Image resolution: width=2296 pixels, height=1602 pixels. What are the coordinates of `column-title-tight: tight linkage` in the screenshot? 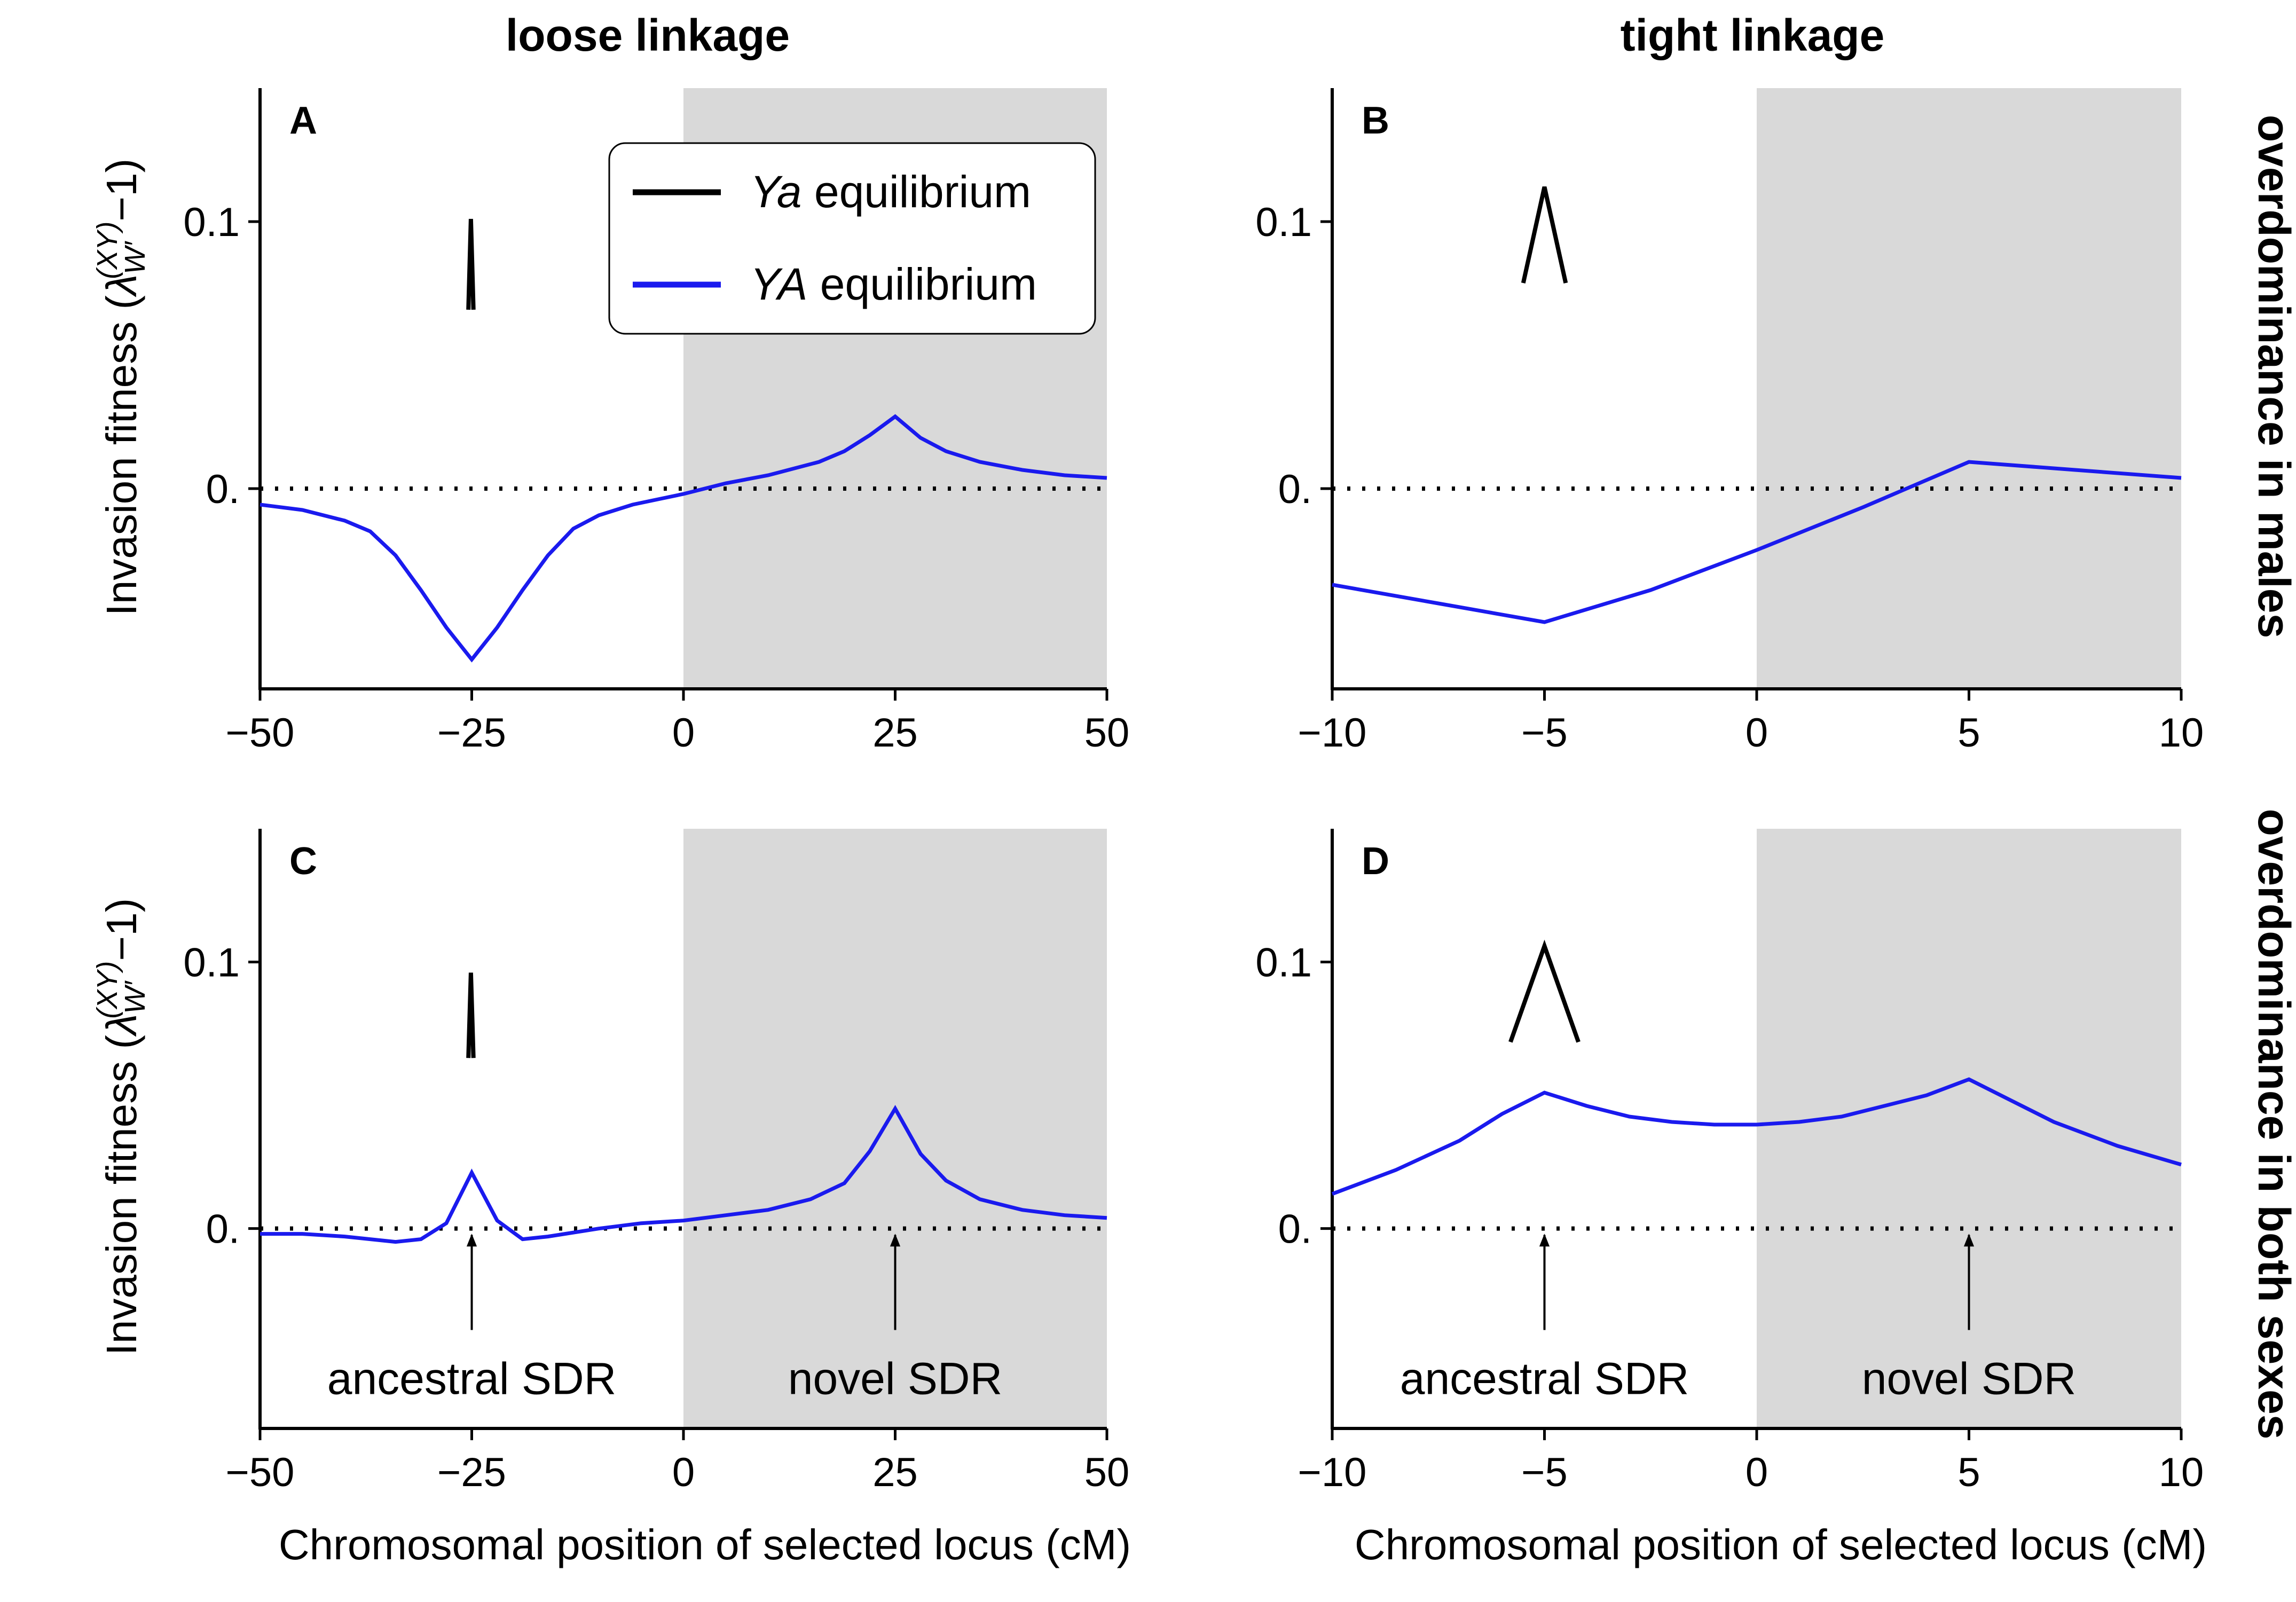 It's located at (1753, 35).